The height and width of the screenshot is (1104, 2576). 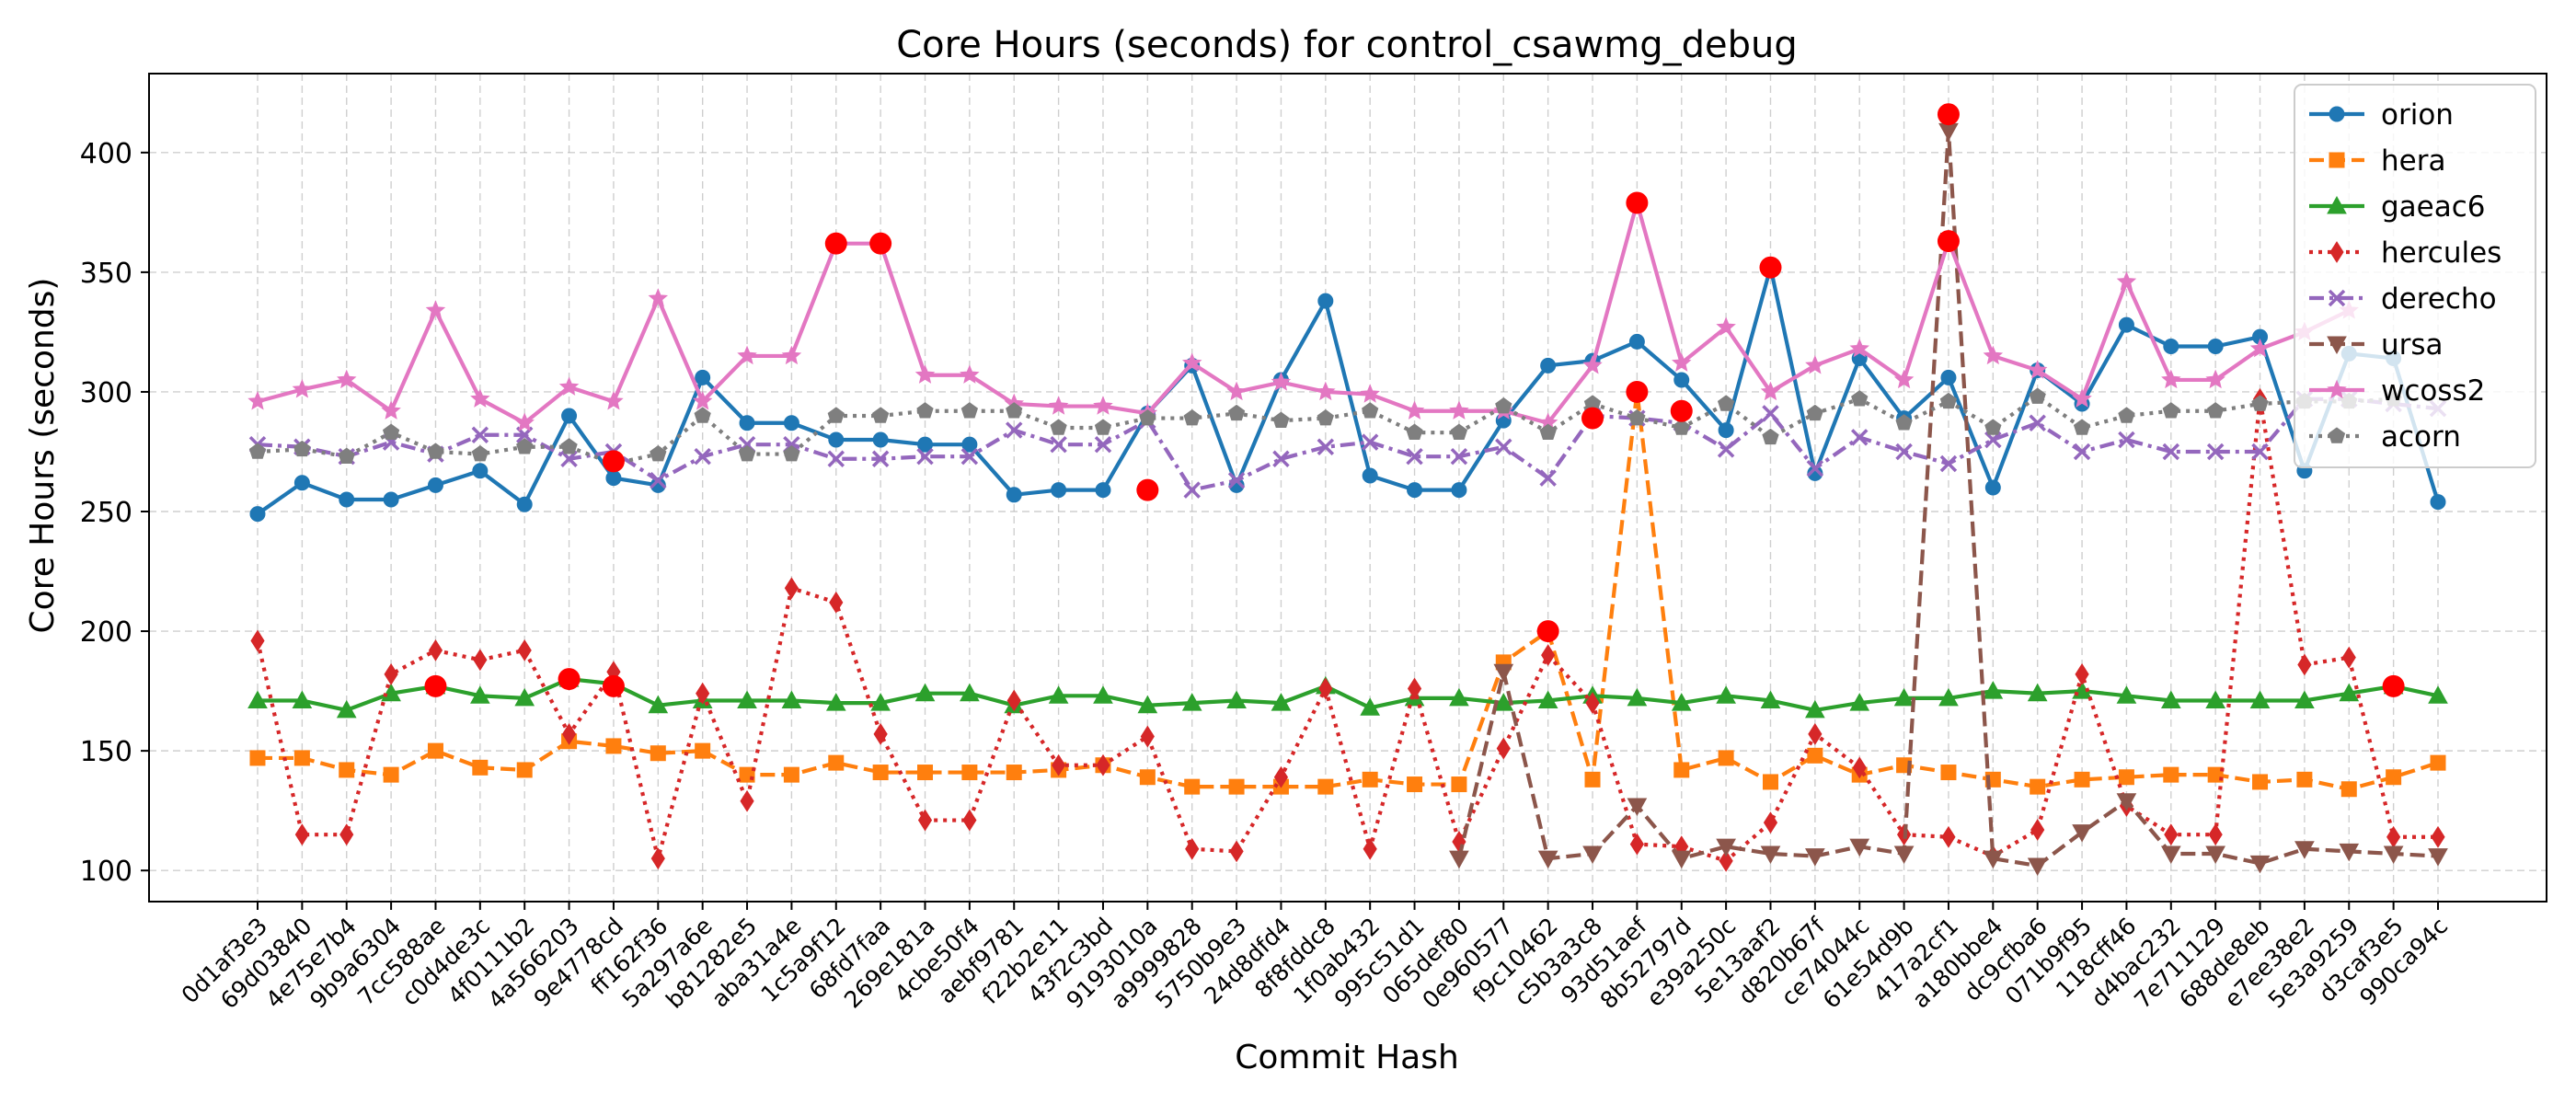 I want to click on y-tick-label: 100, so click(x=106, y=872).